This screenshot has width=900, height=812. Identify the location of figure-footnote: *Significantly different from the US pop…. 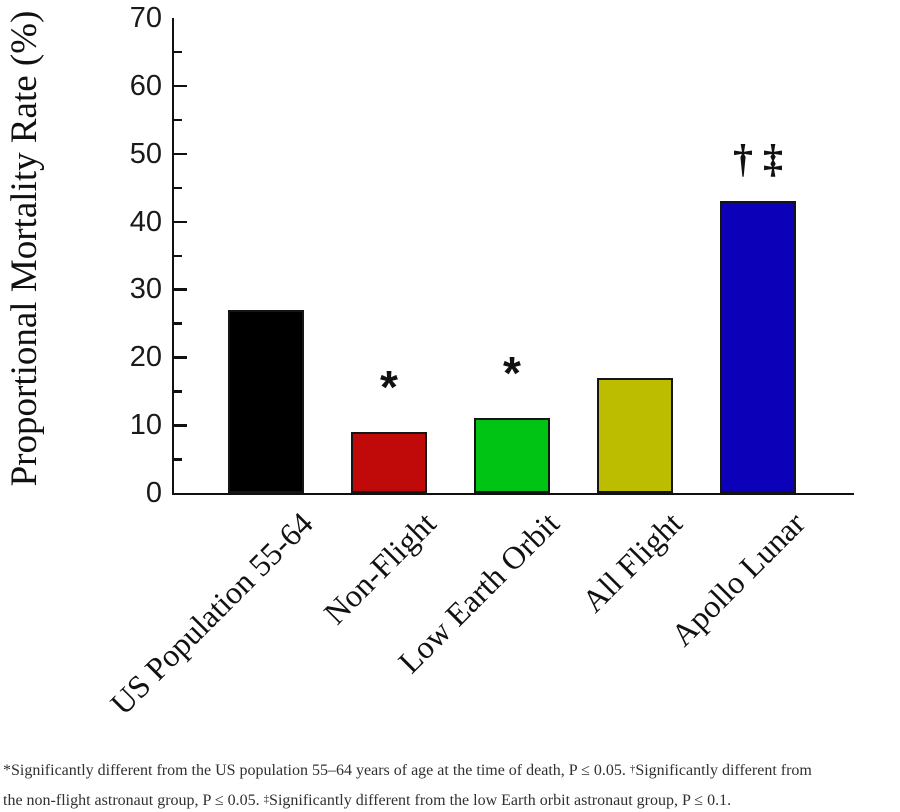
(450, 784).